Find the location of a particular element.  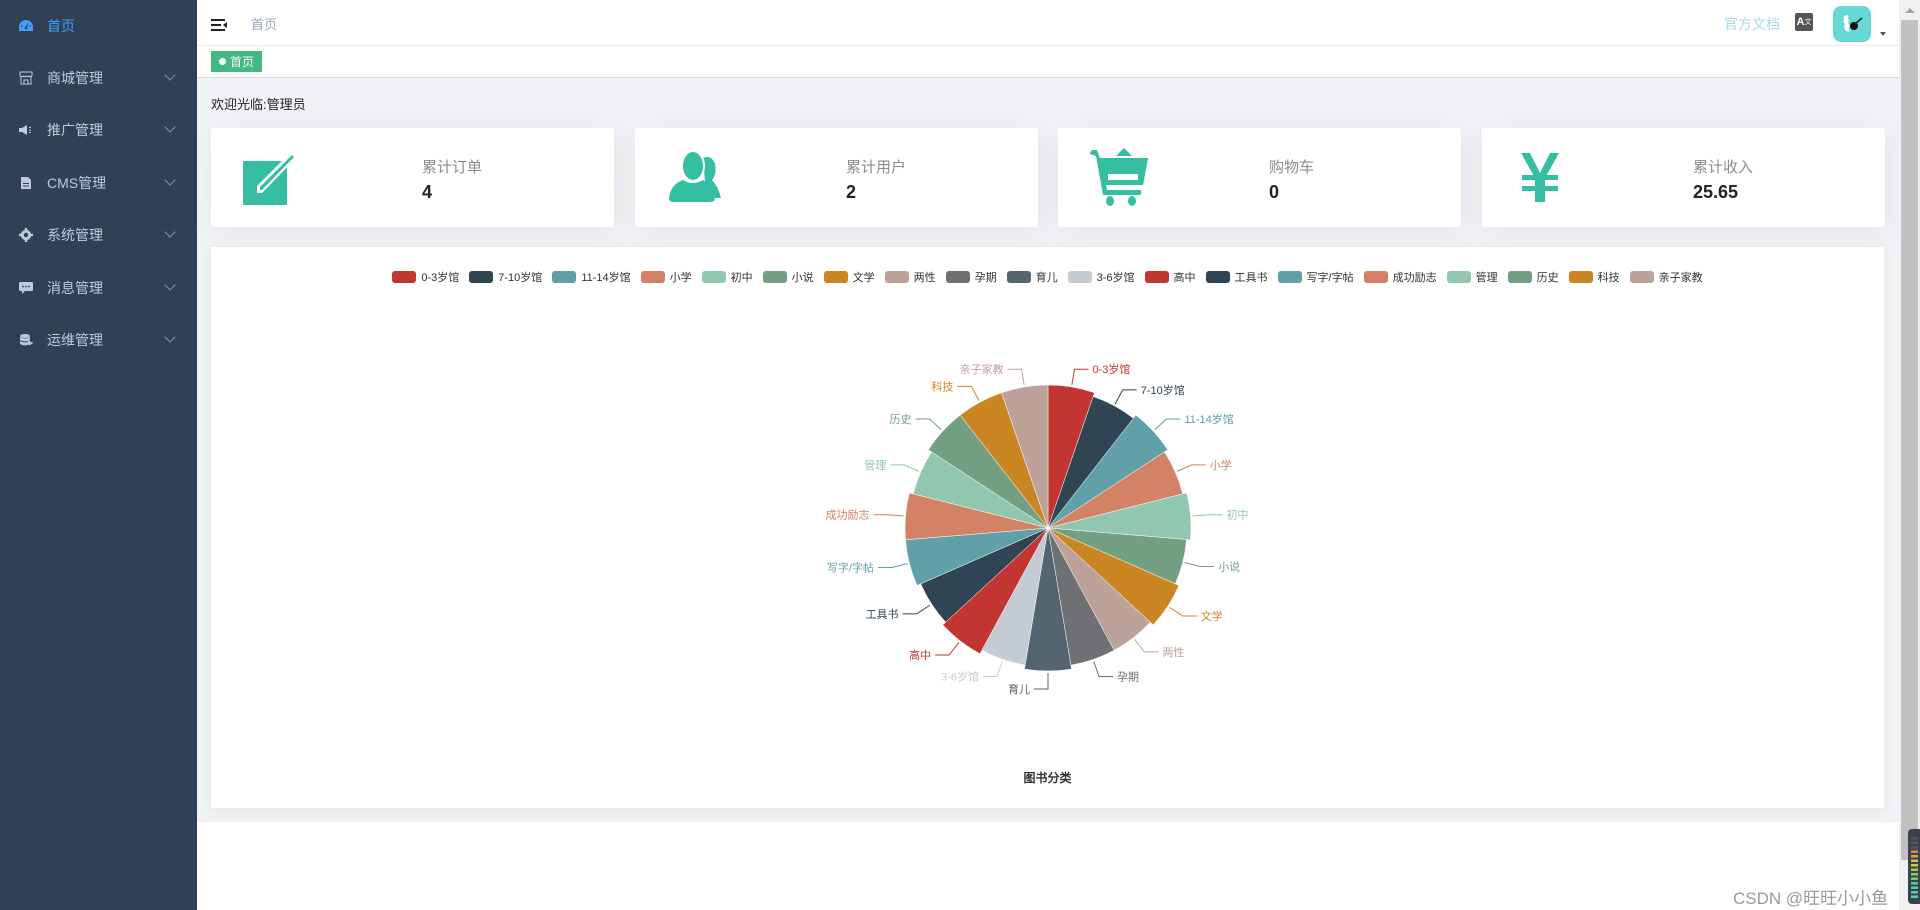

sidebar-item-label: CMS管理 is located at coordinates (77, 183).